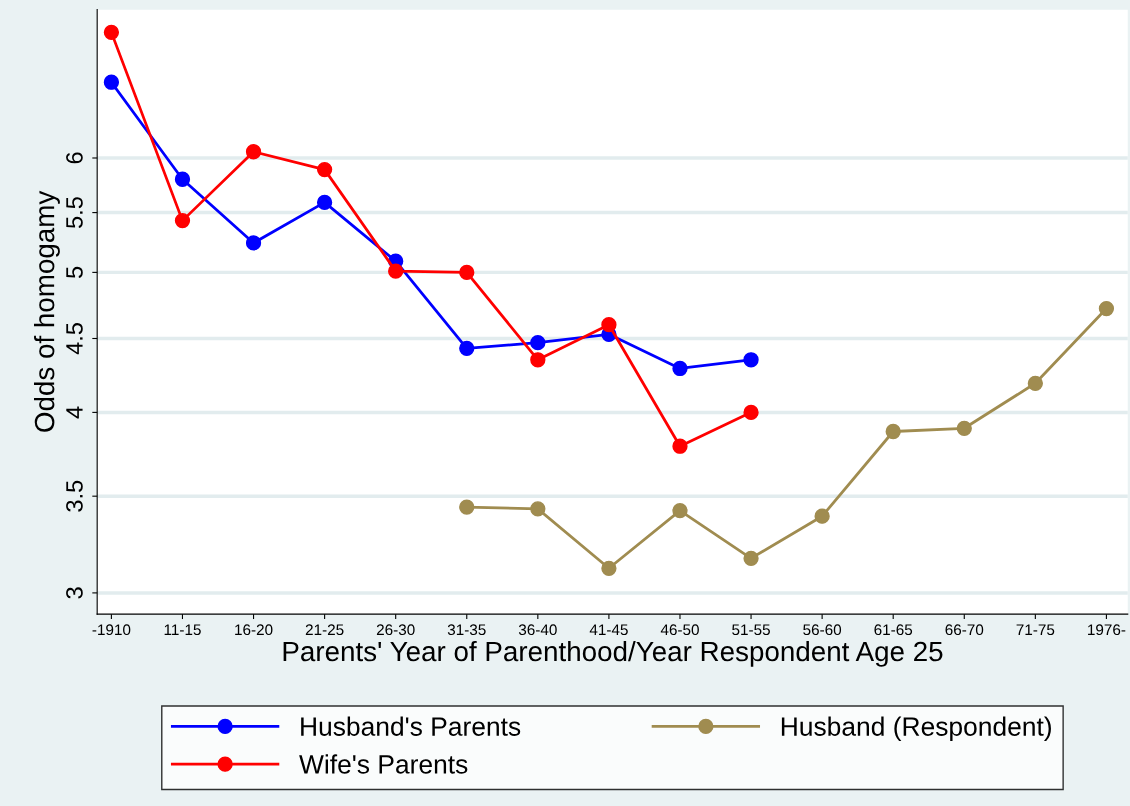 Image resolution: width=1130 pixels, height=806 pixels. I want to click on y-tick-label: 4, so click(74, 412).